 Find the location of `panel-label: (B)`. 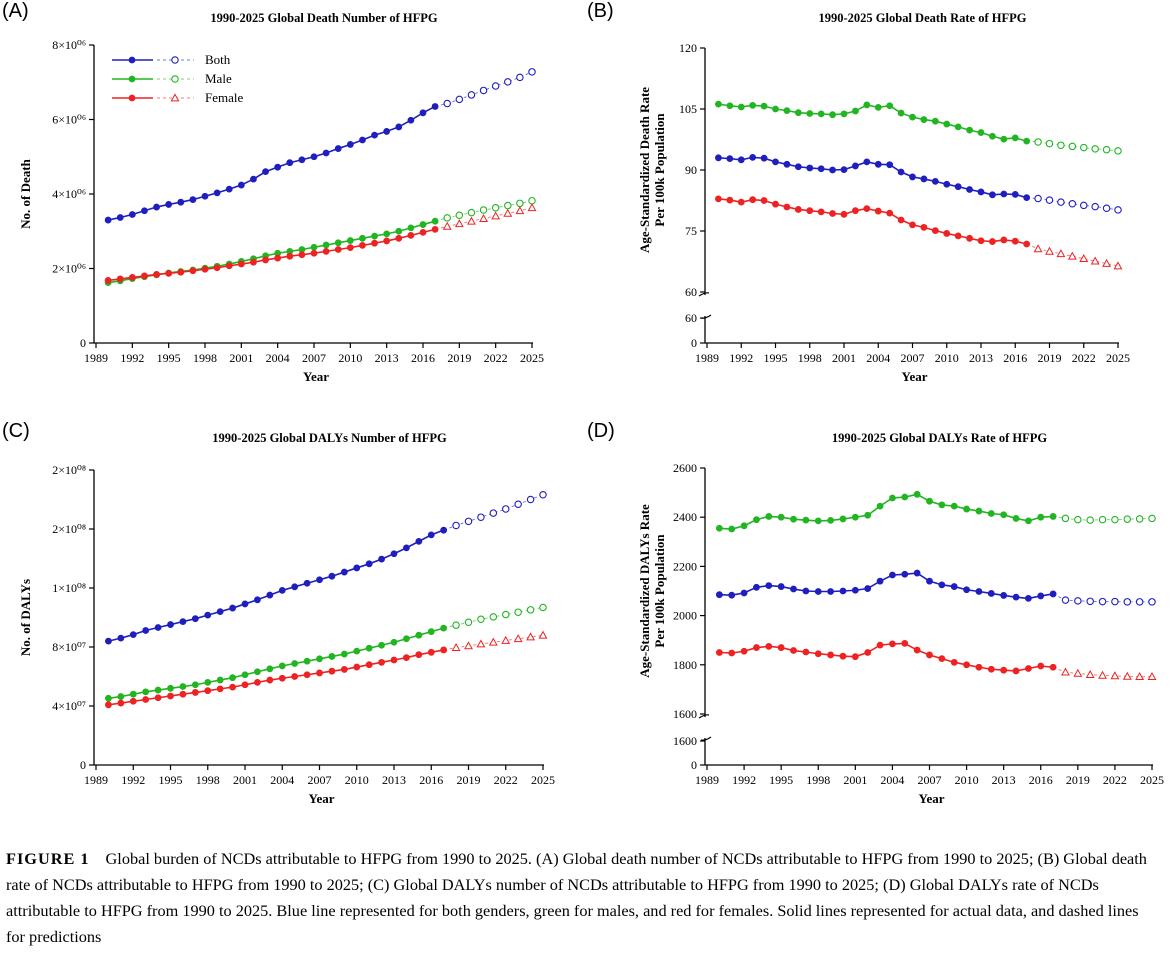

panel-label: (B) is located at coordinates (600, 11).